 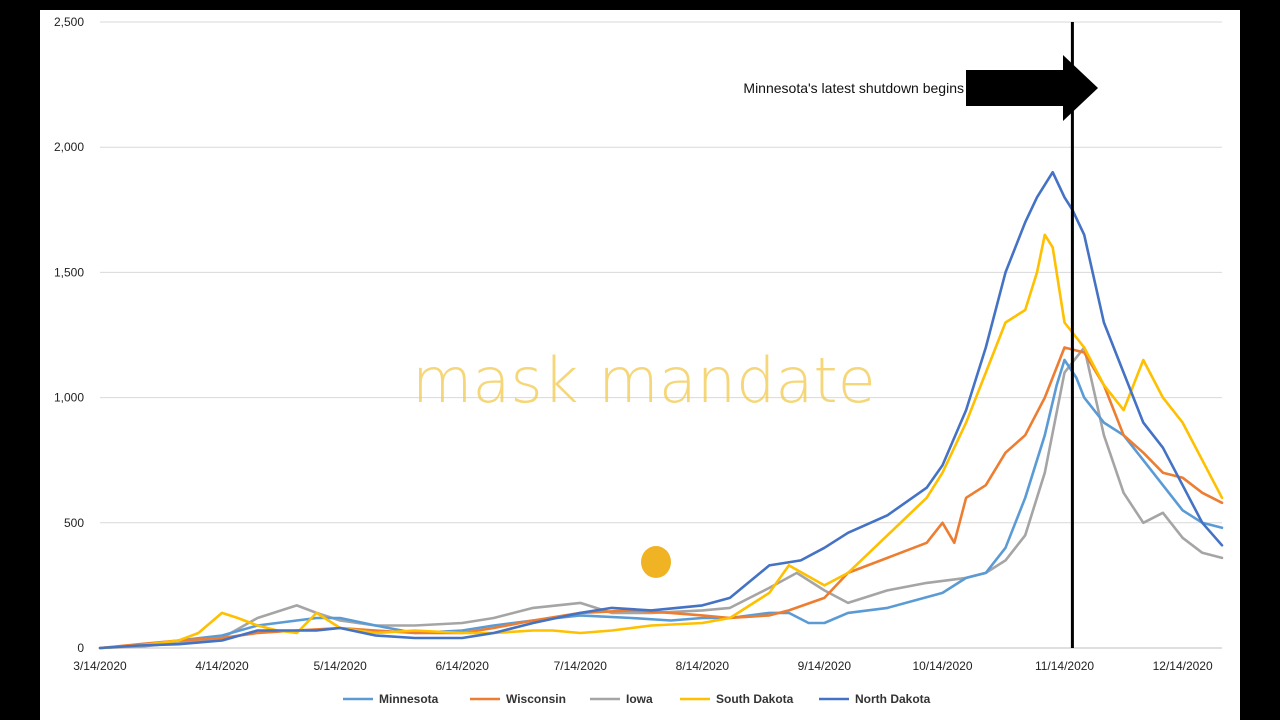 I want to click on orange-dot-marker, so click(x=656, y=562).